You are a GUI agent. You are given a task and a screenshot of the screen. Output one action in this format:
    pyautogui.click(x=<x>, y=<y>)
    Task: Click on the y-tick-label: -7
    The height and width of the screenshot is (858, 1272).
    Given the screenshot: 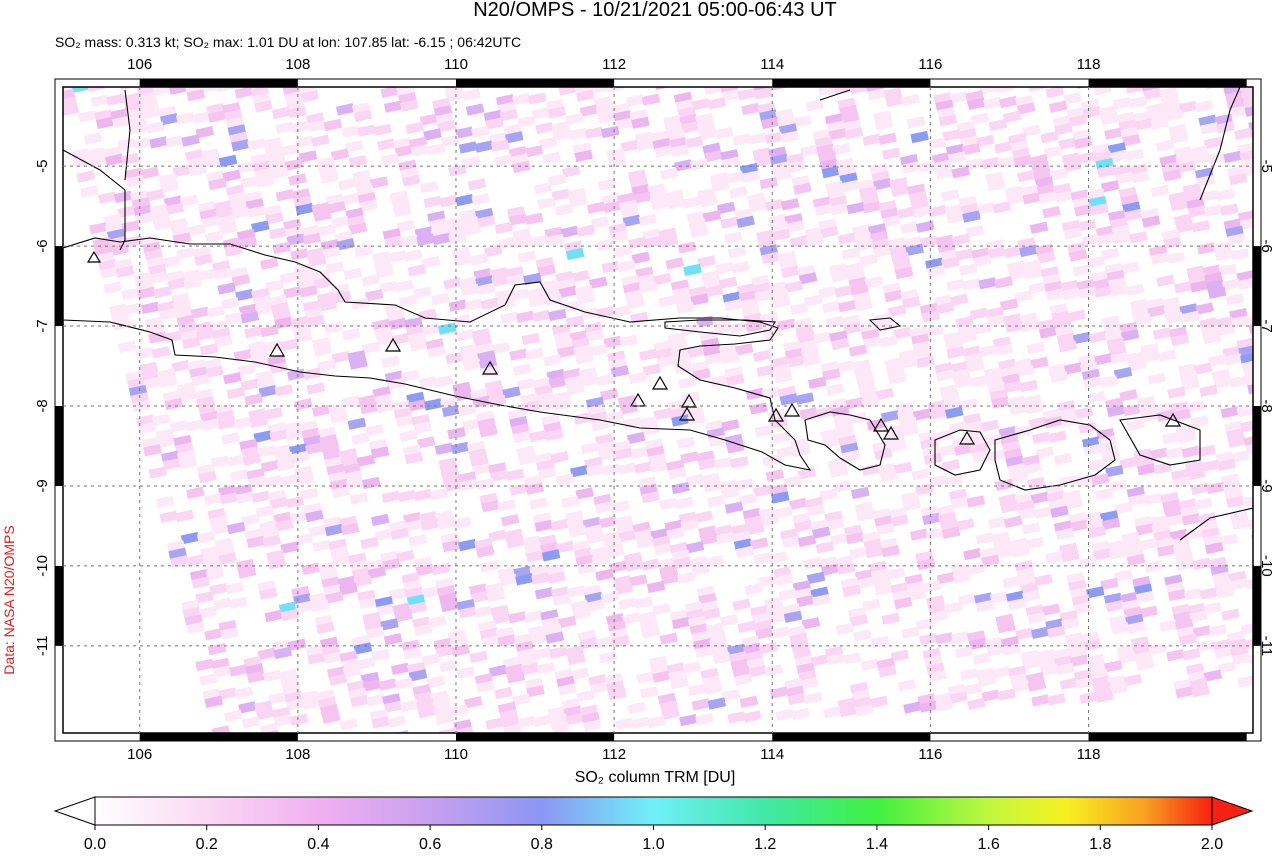 What is the action you would take?
    pyautogui.click(x=42, y=325)
    